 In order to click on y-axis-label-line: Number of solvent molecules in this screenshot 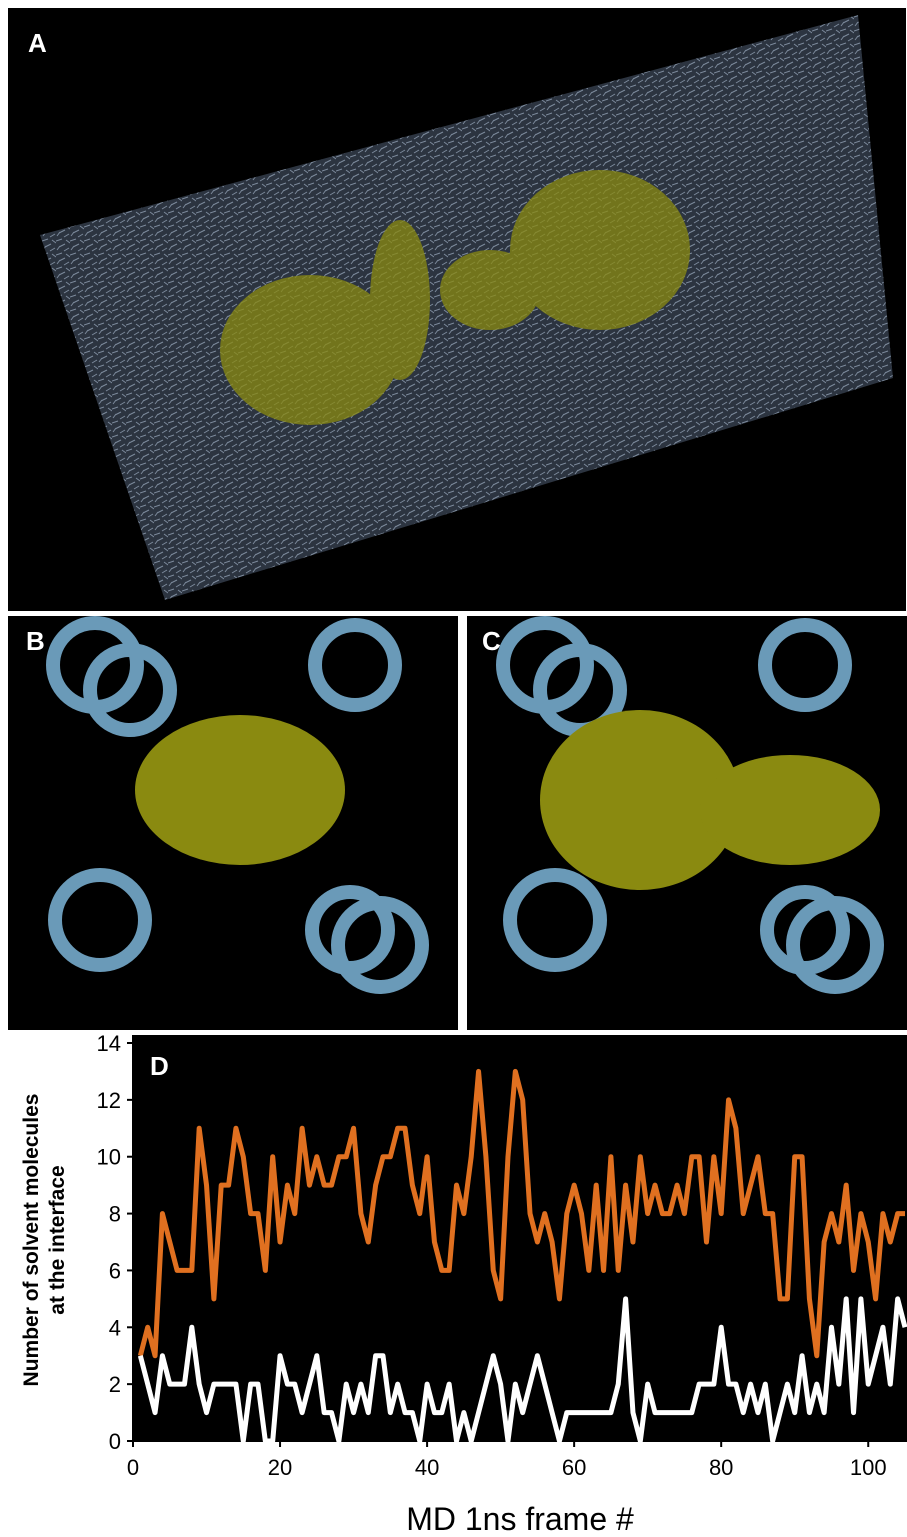, I will do `click(31, 1240)`.